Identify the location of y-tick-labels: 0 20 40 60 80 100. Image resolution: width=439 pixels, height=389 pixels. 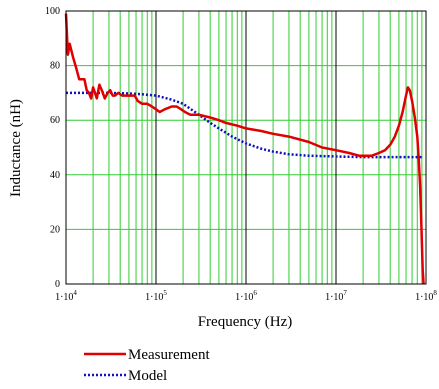
(52, 148).